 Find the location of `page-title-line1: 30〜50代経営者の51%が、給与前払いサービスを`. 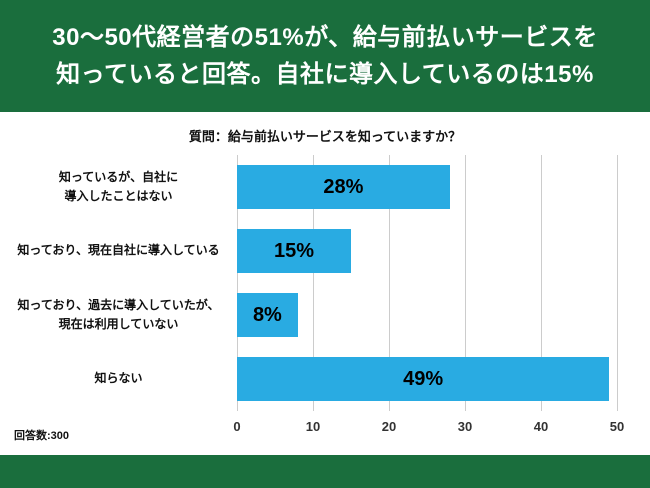

page-title-line1: 30〜50代経営者の51%が、給与前払いサービスを is located at coordinates (325, 37).